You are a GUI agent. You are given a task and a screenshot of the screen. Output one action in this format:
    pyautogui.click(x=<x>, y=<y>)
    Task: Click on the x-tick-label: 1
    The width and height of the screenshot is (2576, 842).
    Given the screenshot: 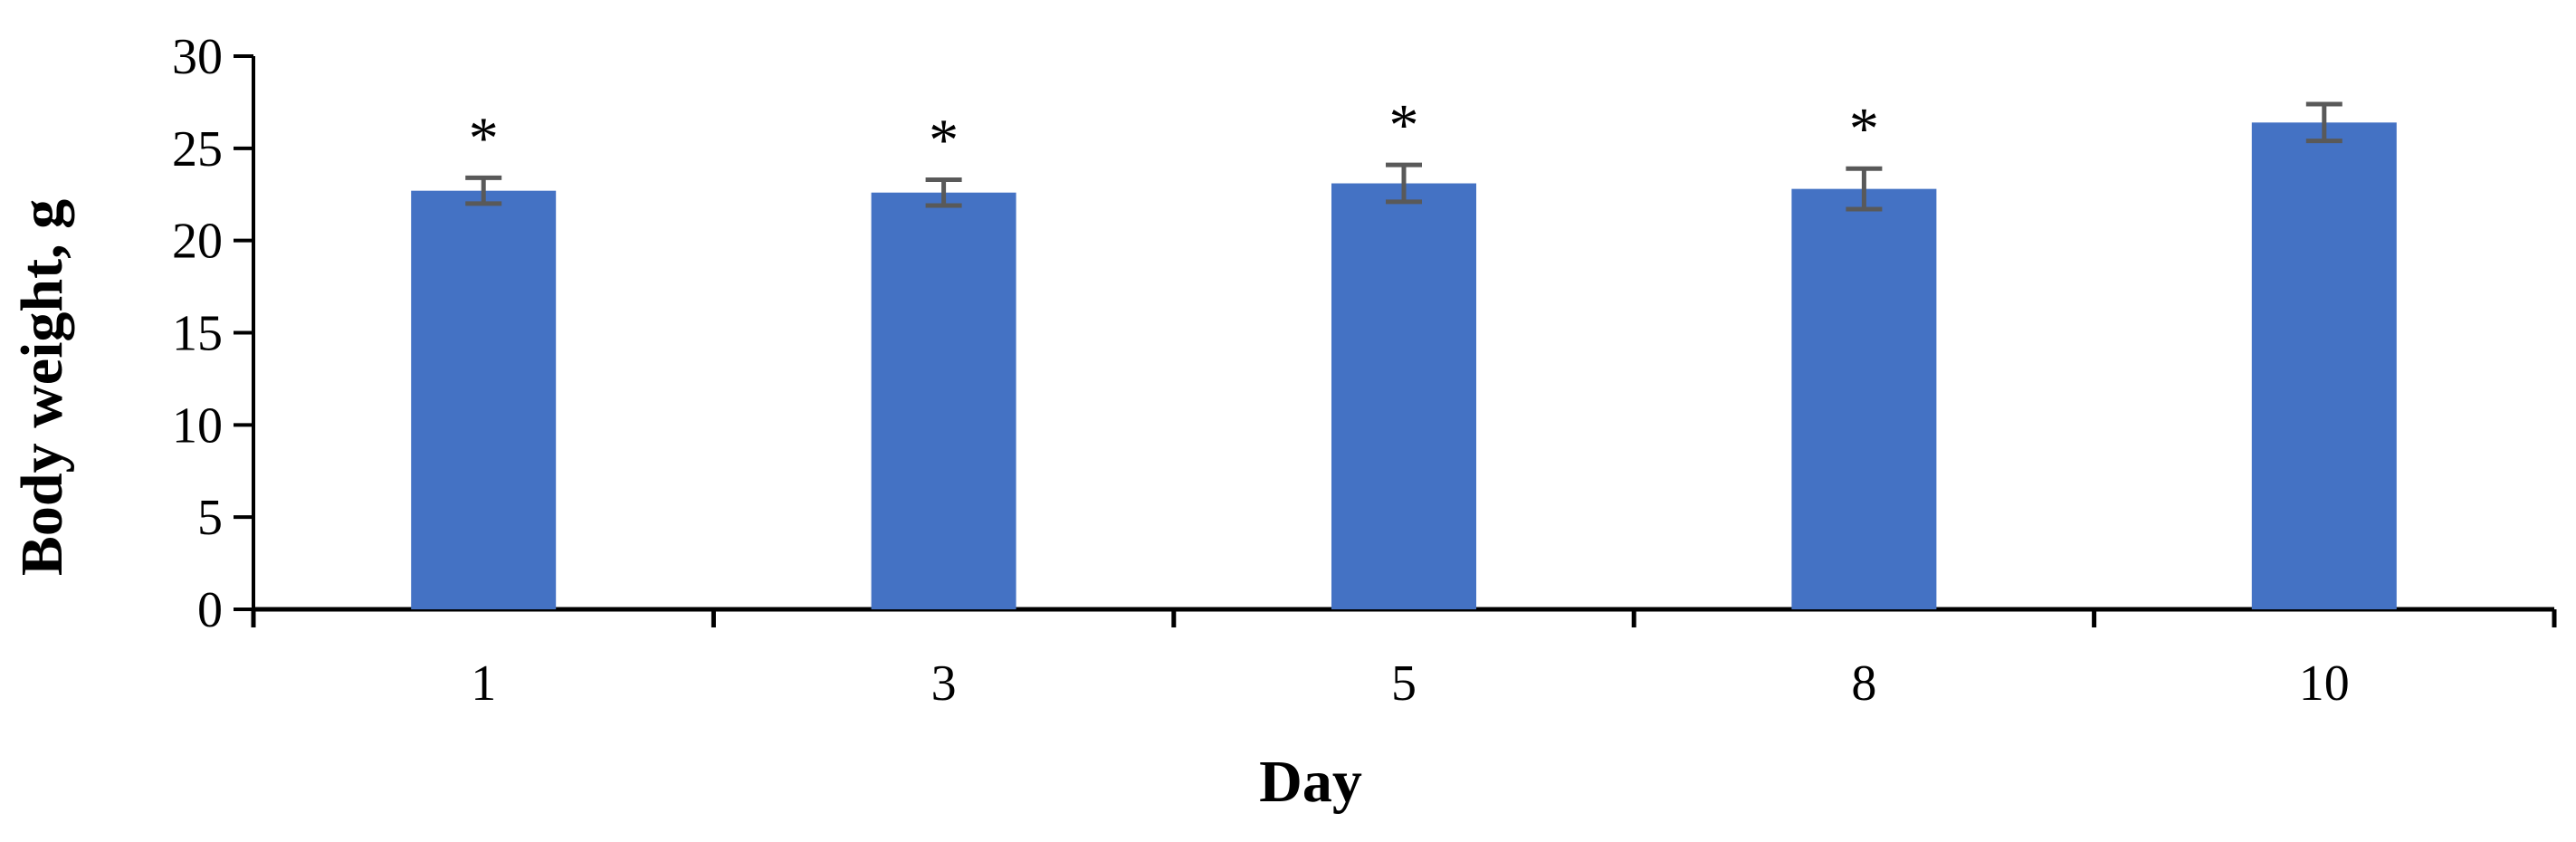 What is the action you would take?
    pyautogui.click(x=483, y=683)
    